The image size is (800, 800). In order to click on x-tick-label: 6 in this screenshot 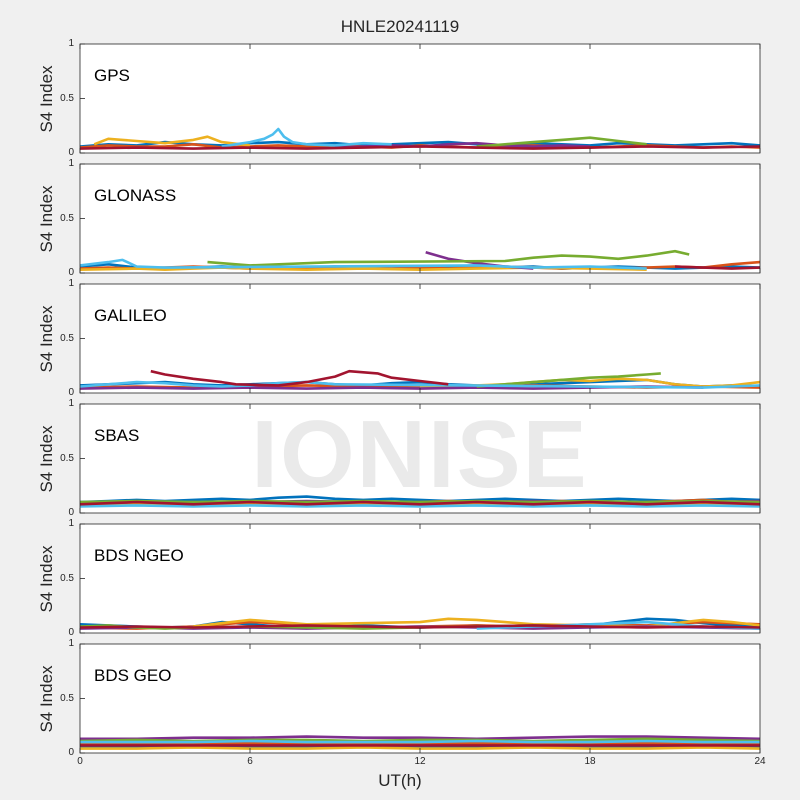, I will do `click(250, 761)`.